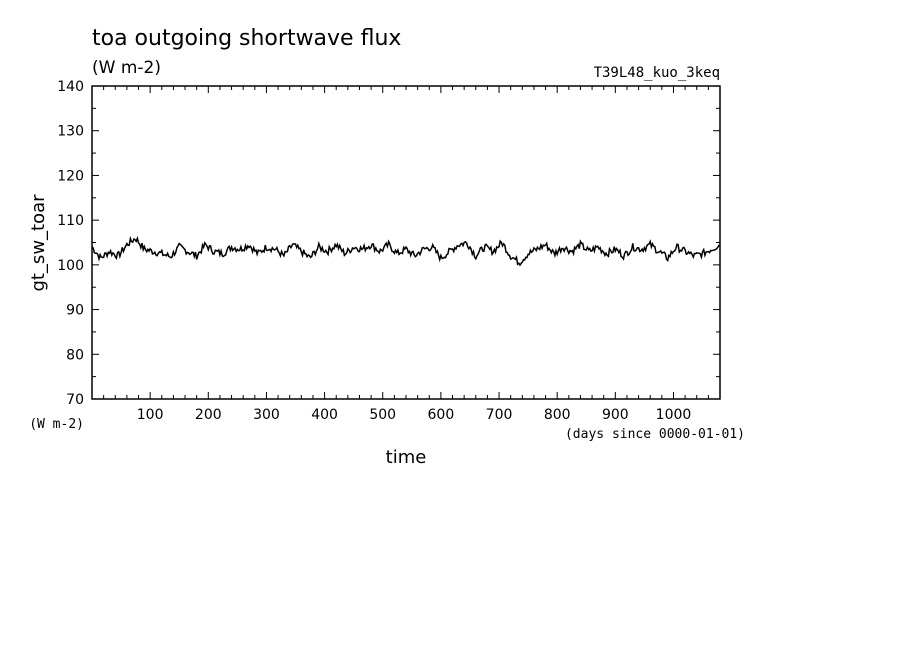 The image size is (904, 654). What do you see at coordinates (70, 87) in the screenshot?
I see `y-tick-label: 140` at bounding box center [70, 87].